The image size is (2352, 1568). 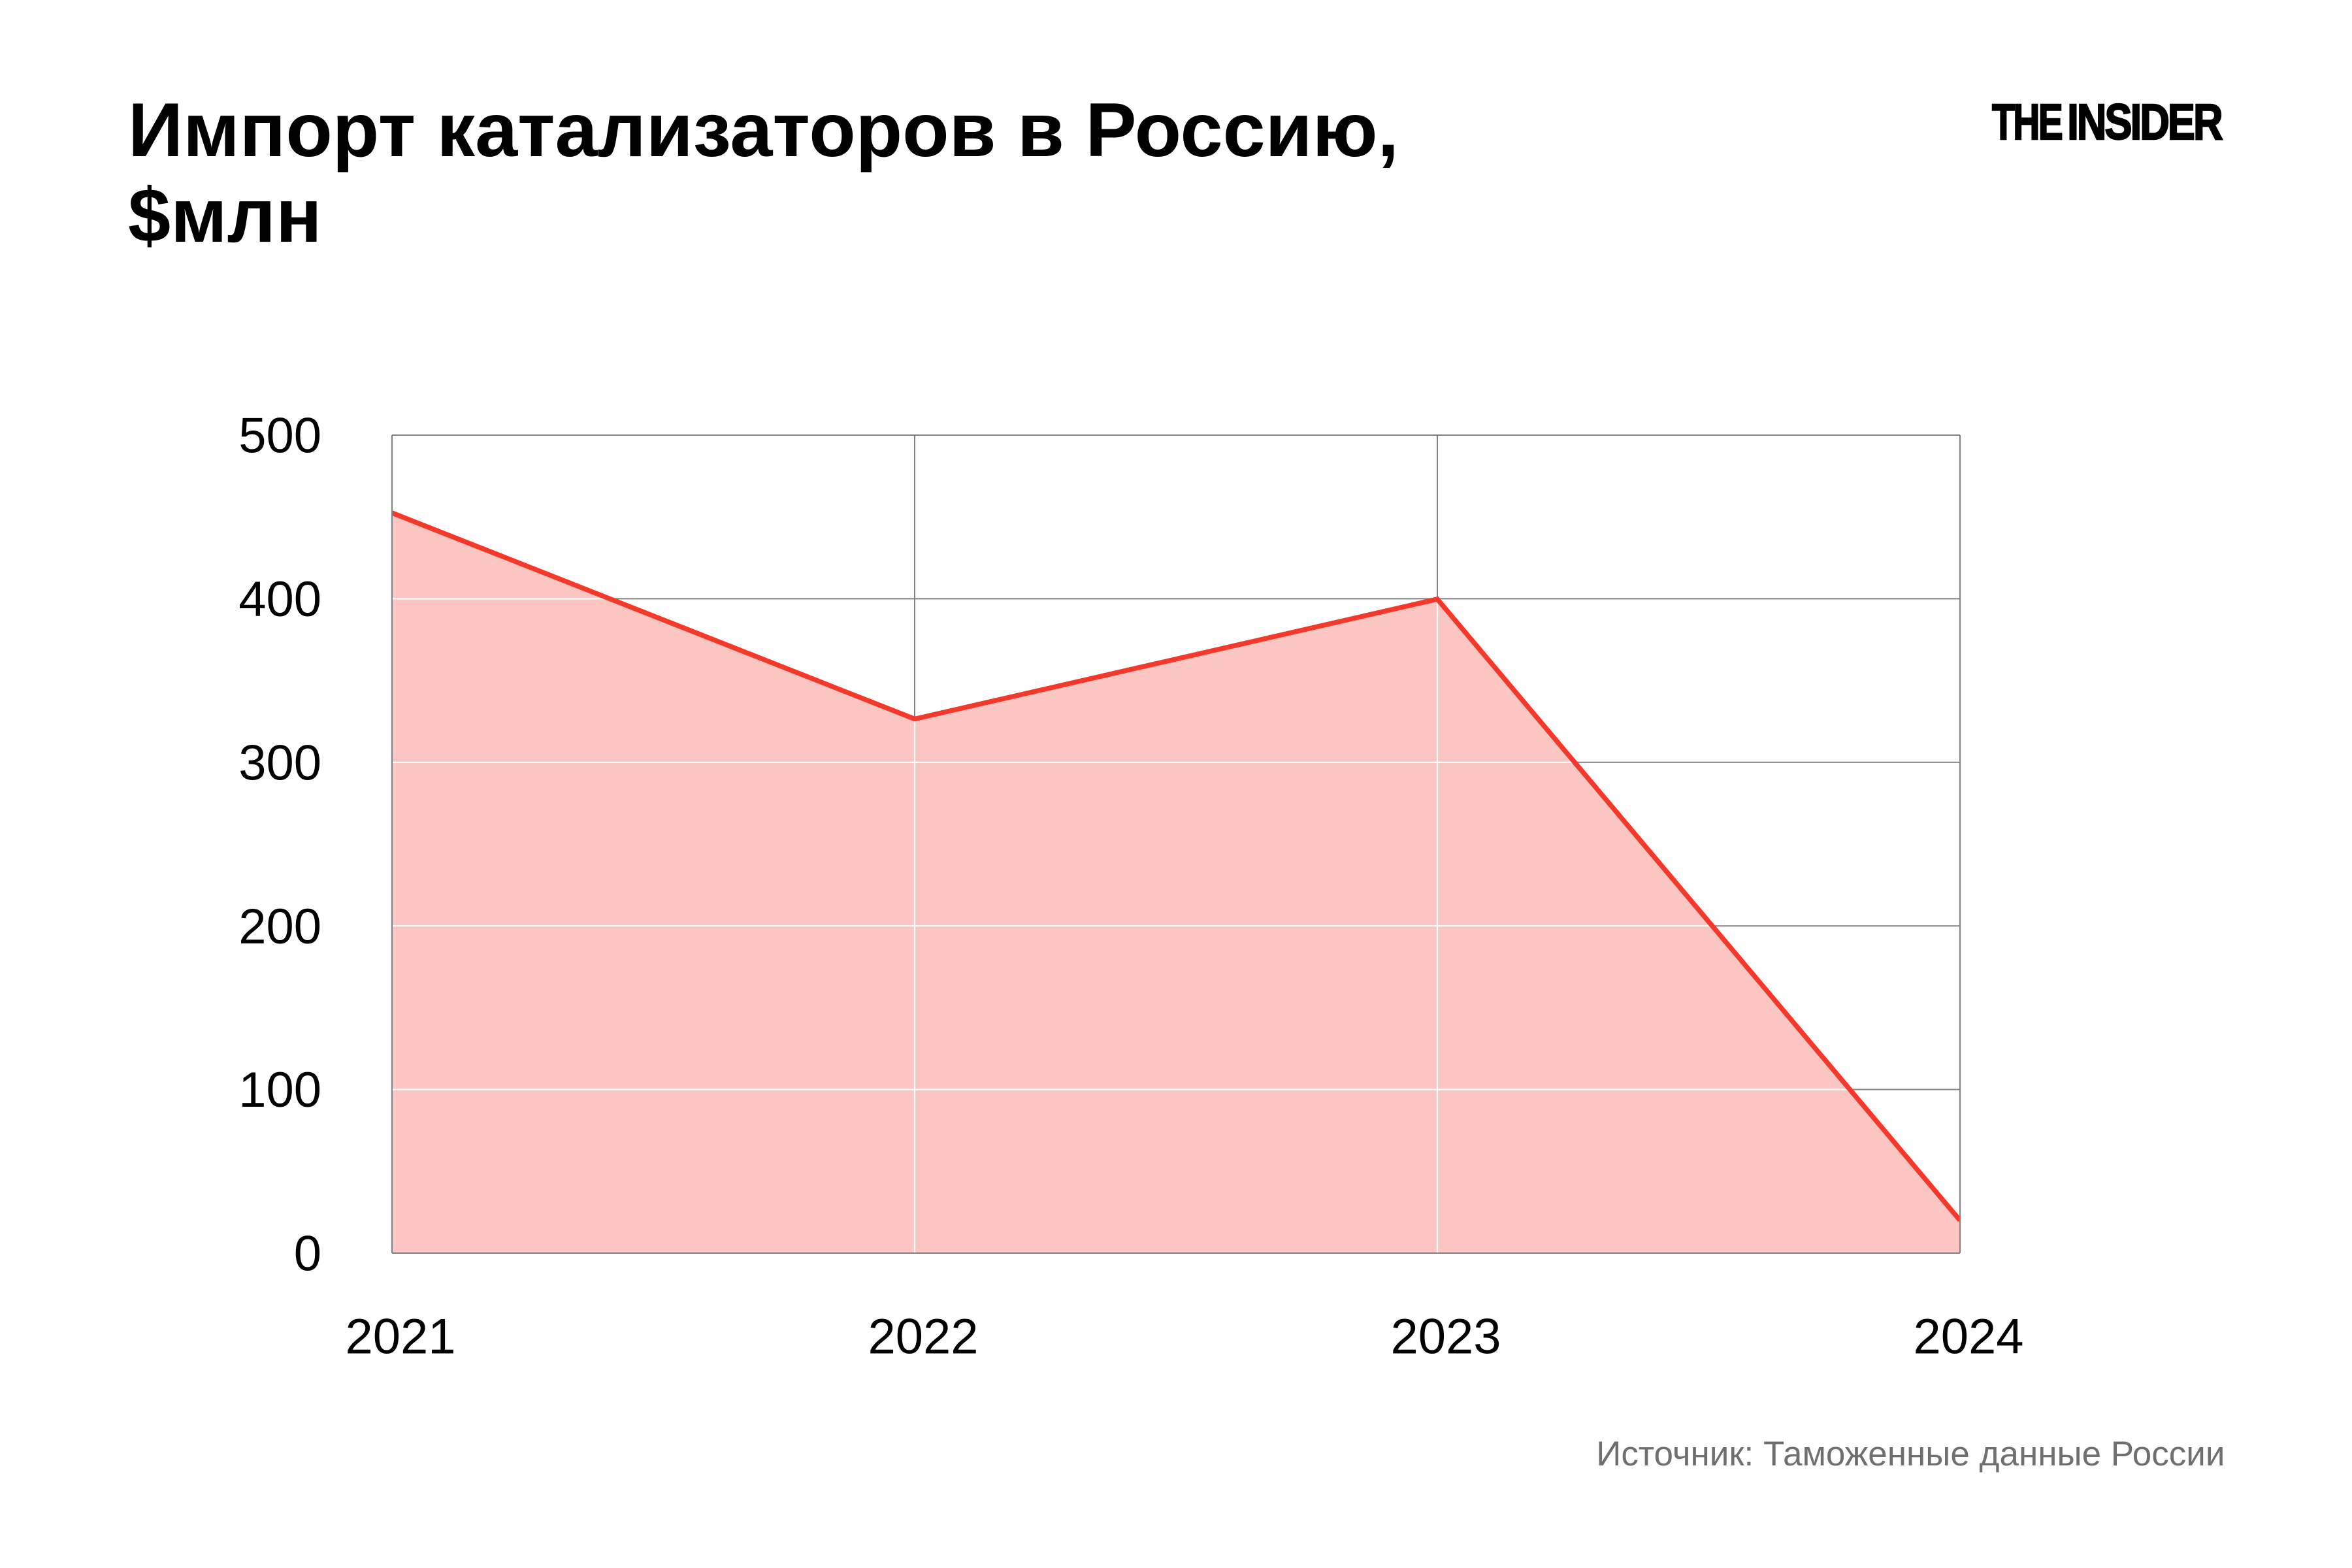 I want to click on svg-text: 2024, so click(x=1968, y=1336).